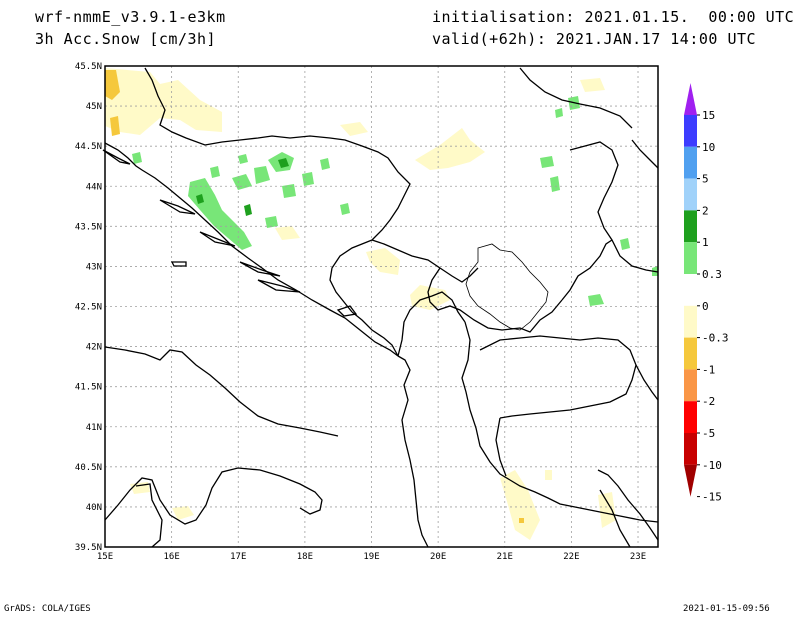 The width and height of the screenshot is (800, 618). What do you see at coordinates (126, 39) in the screenshot?
I see `variable-title: 3h Acc.Snow [cm/3h]` at bounding box center [126, 39].